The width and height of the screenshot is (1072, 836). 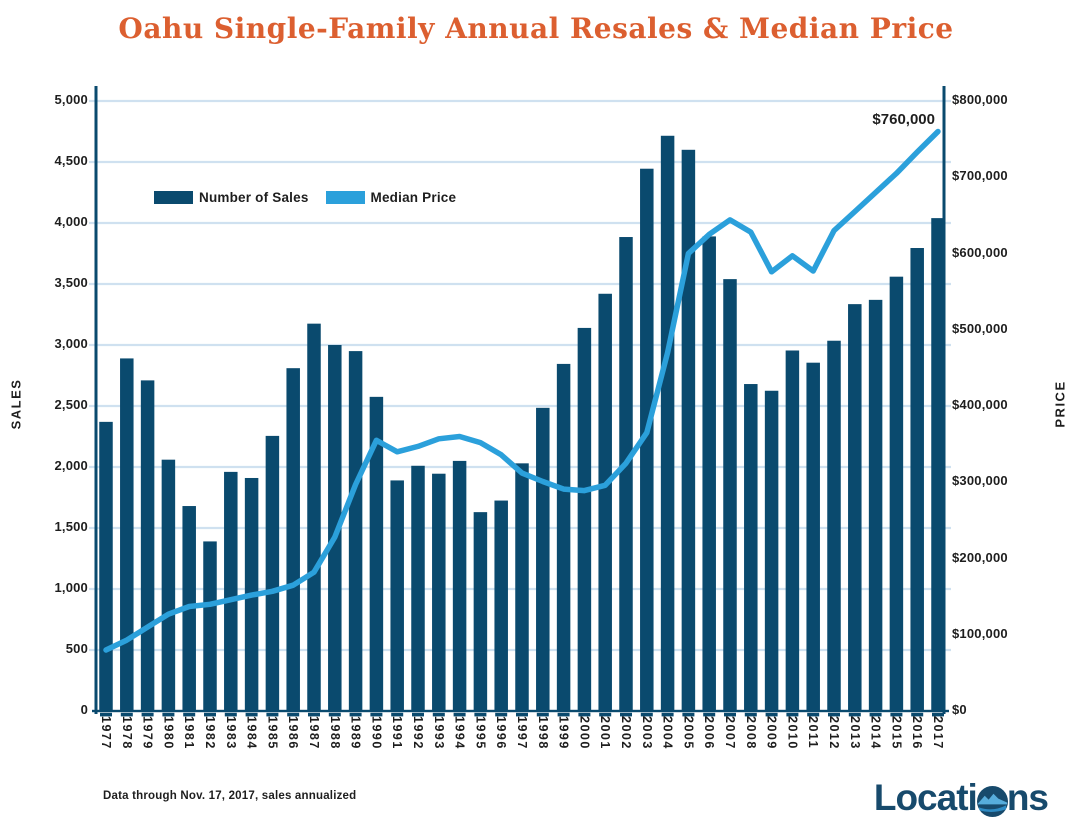 What do you see at coordinates (1060, 404) in the screenshot?
I see `right-axis-title: PRICE` at bounding box center [1060, 404].